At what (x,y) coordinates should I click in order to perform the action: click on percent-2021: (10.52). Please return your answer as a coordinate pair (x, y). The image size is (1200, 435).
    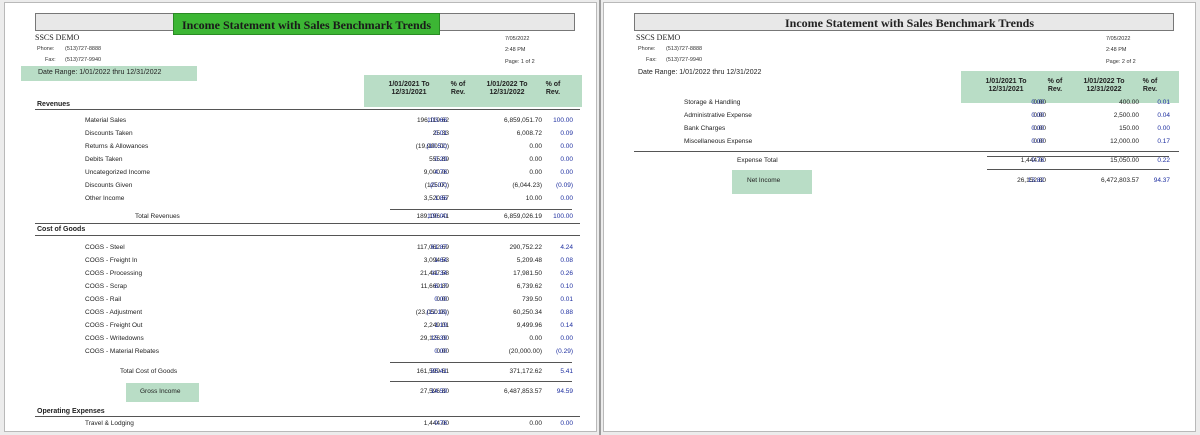
    Looking at the image, I should click on (436, 146).